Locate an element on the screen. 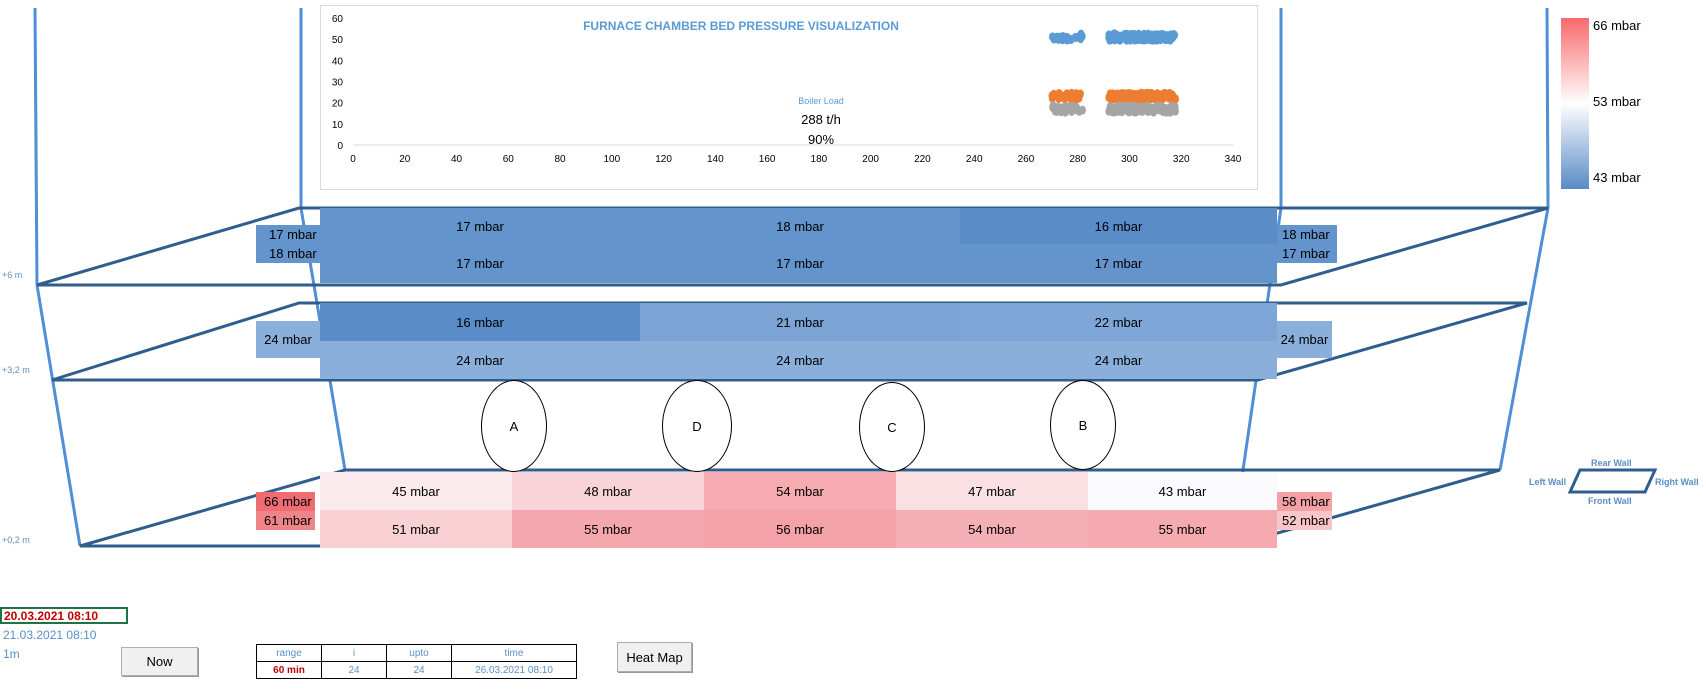 The width and height of the screenshot is (1706, 690). x-tick-label: 300 is located at coordinates (1129, 159).